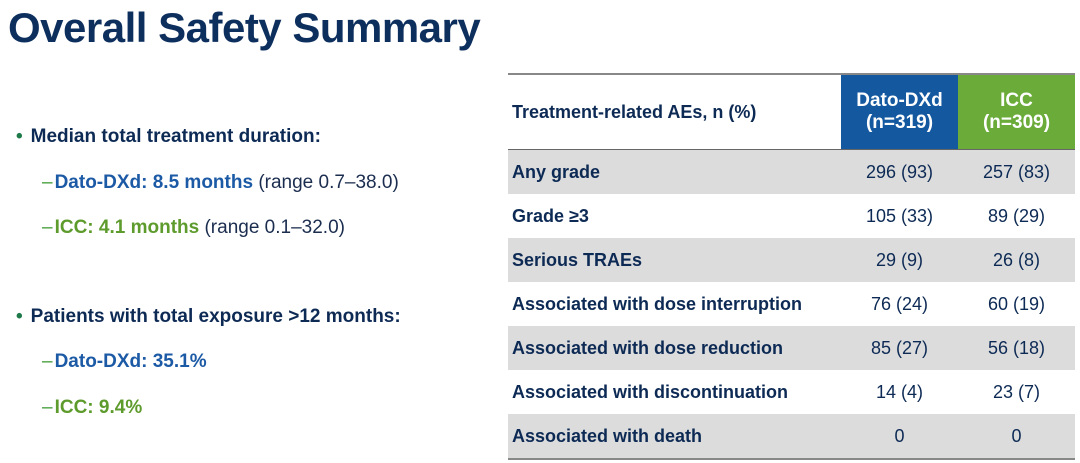  I want to click on table-row: Serious TRAEs 29 (9) 26 (8), so click(791, 260).